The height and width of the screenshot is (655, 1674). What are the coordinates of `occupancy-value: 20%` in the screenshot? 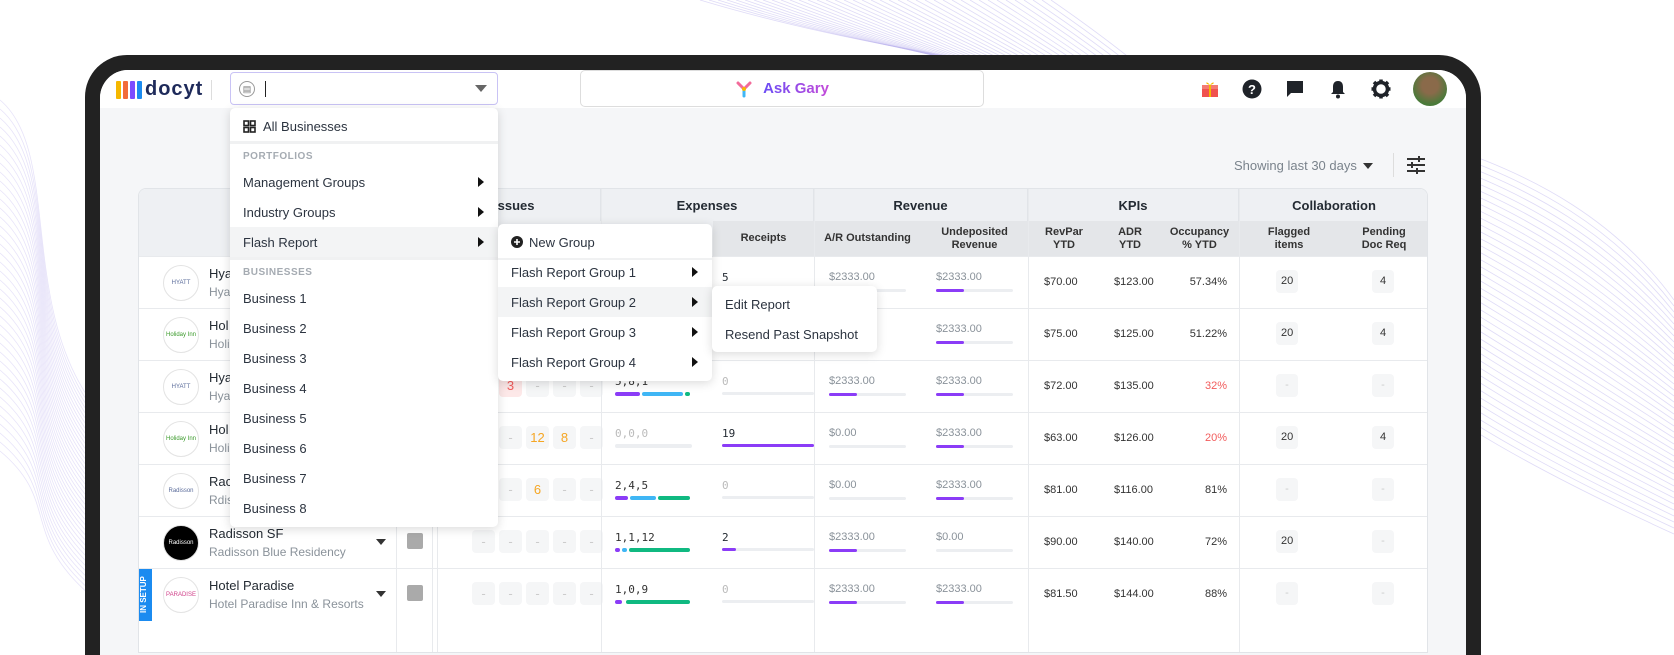 It's located at (1215, 438).